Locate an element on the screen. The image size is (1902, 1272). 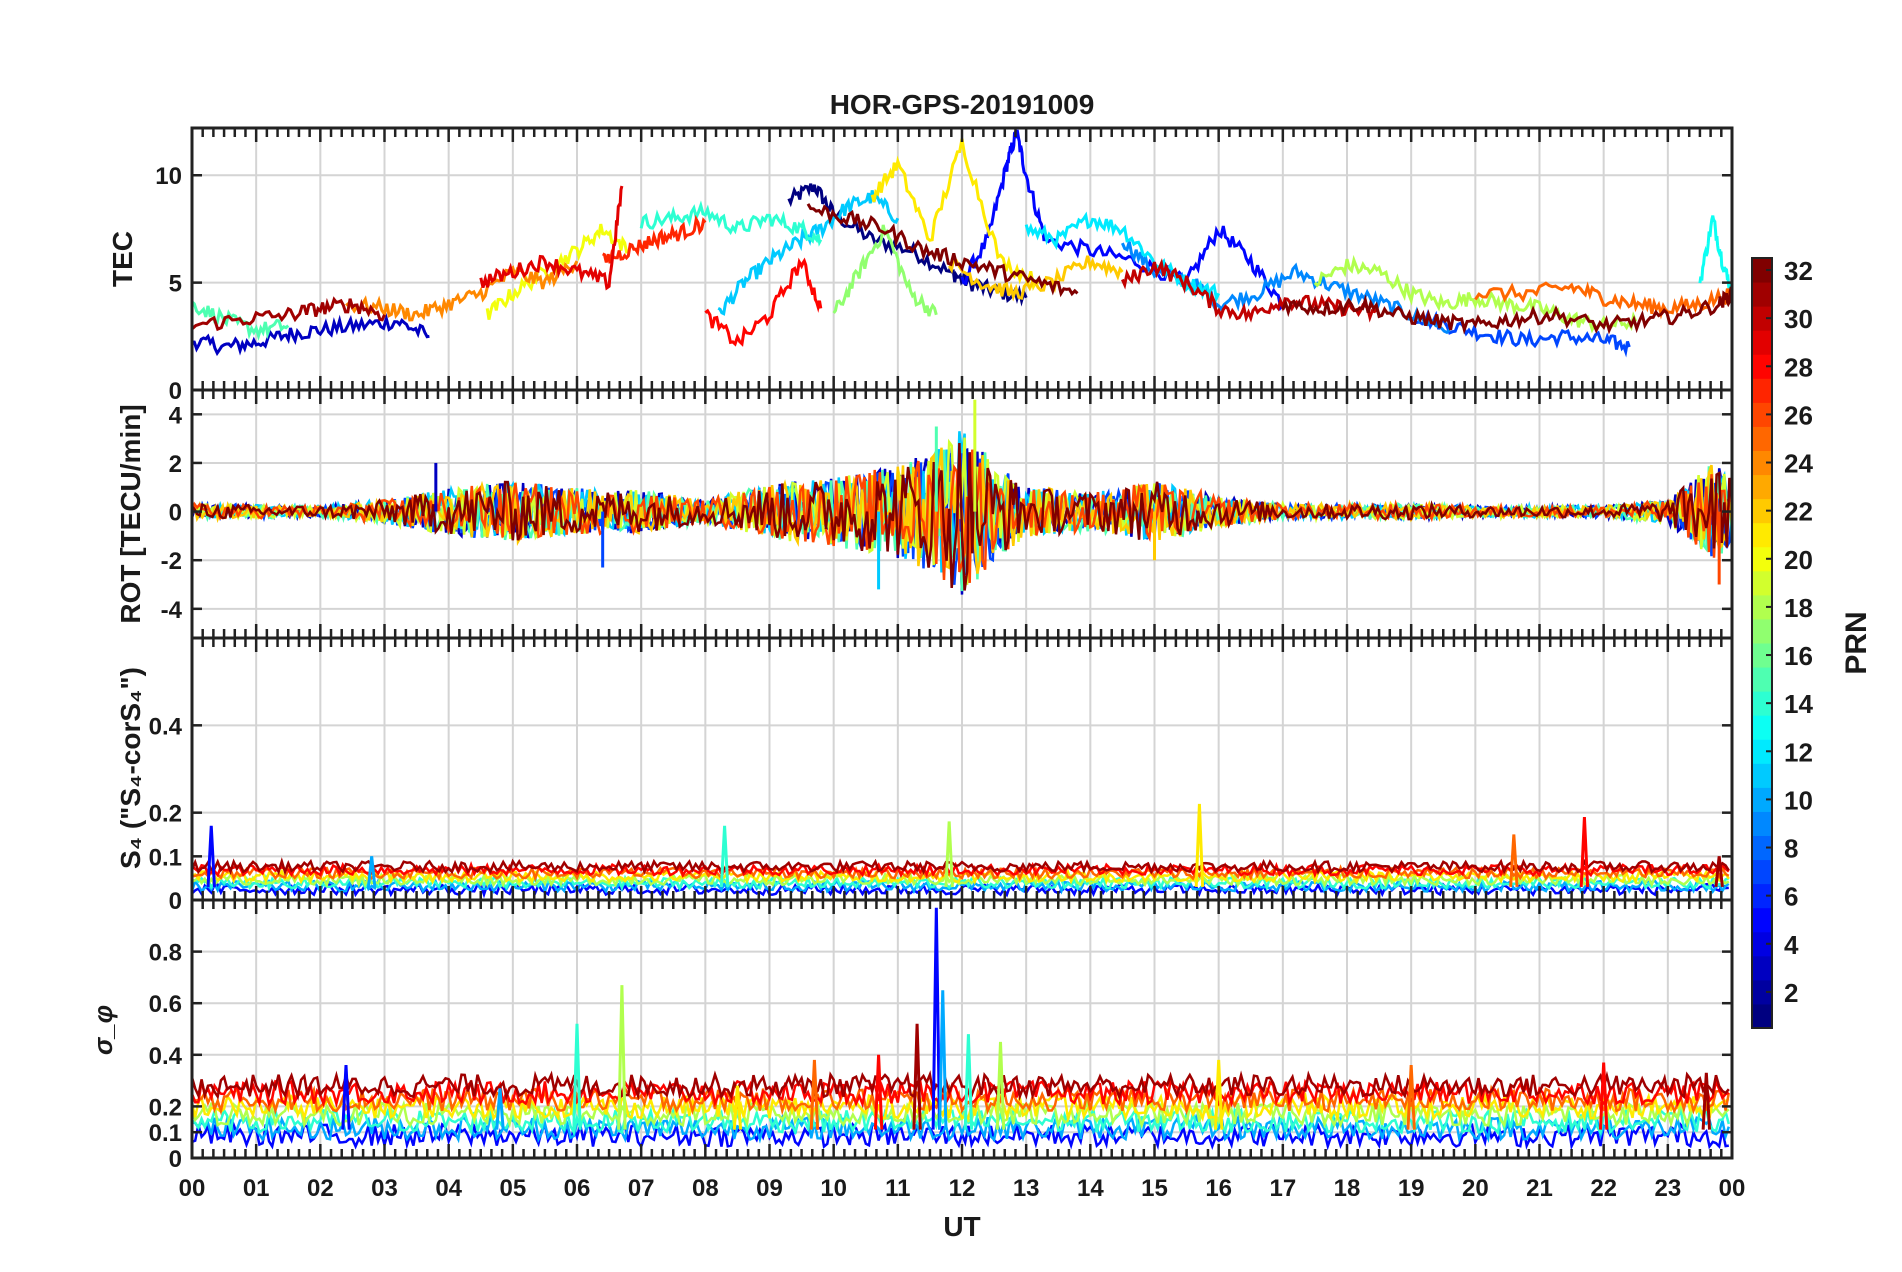
x-tick-label: 06 is located at coordinates (577, 1188).